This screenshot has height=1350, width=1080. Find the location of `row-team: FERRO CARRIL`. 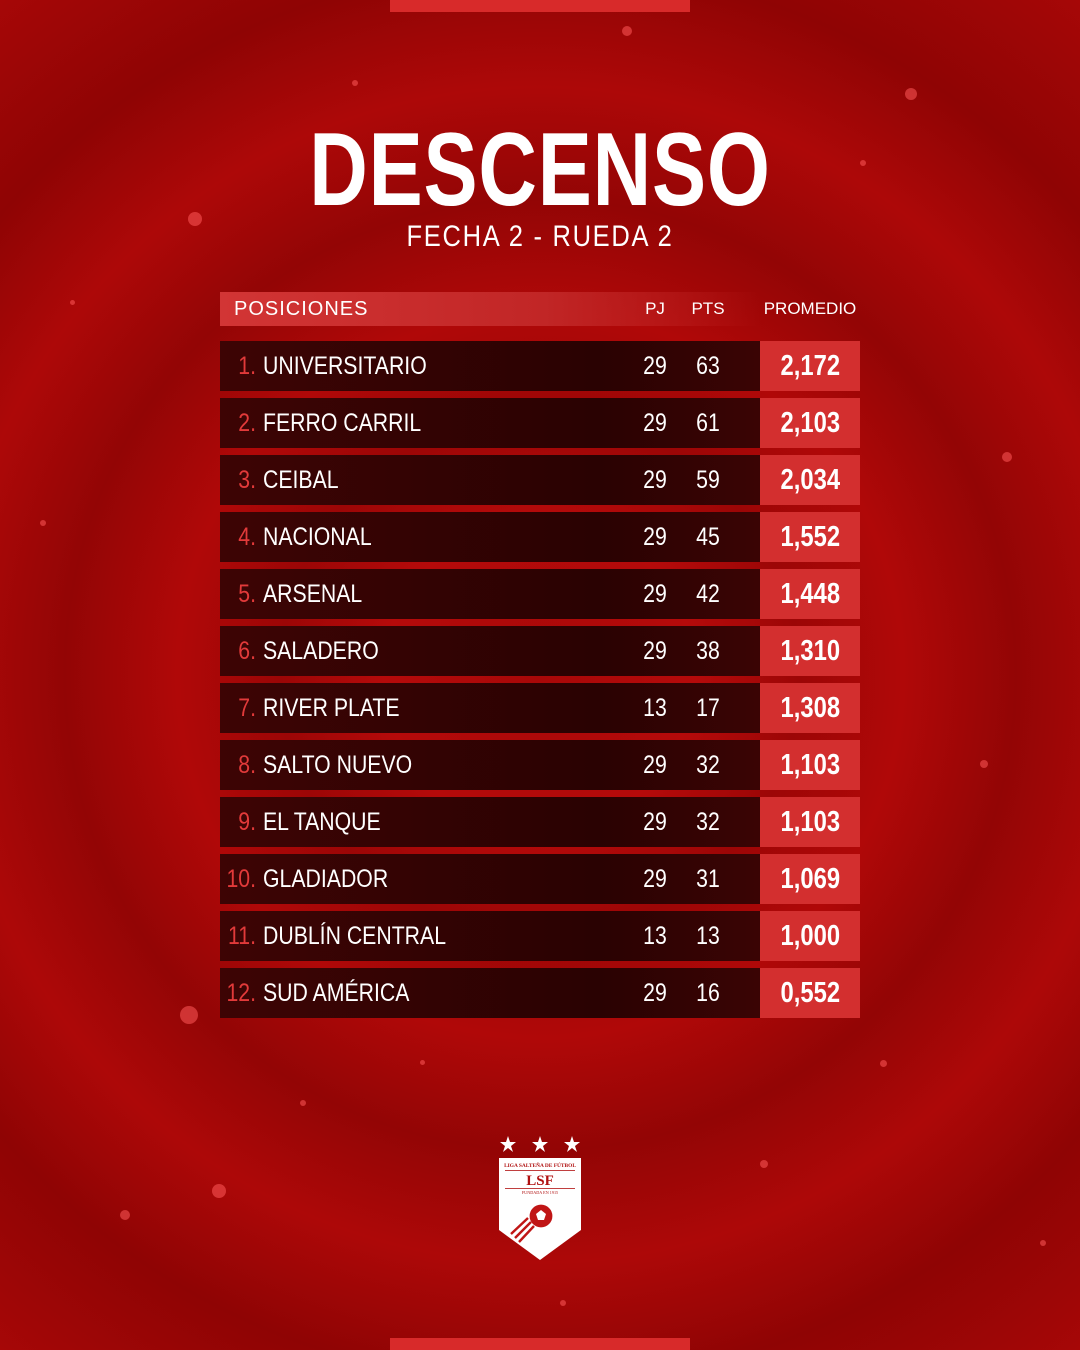

row-team: FERRO CARRIL is located at coordinates (342, 423).